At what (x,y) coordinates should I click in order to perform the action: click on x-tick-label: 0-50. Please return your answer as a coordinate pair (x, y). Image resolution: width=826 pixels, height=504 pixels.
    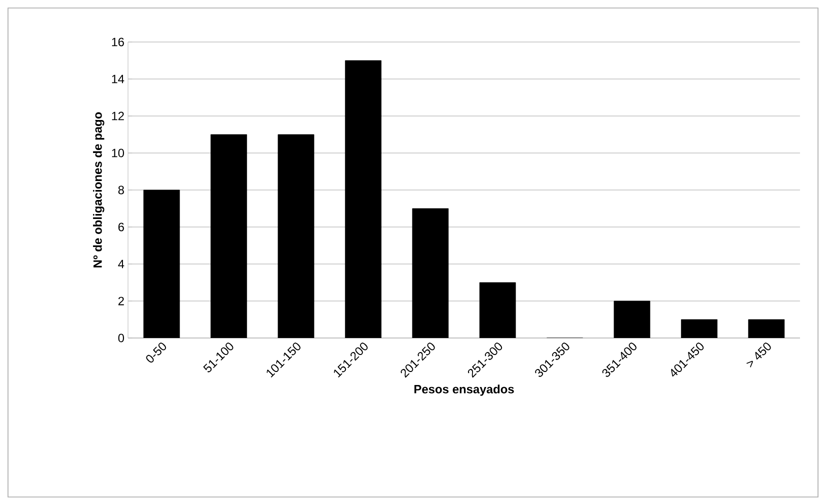
    Looking at the image, I should click on (156, 352).